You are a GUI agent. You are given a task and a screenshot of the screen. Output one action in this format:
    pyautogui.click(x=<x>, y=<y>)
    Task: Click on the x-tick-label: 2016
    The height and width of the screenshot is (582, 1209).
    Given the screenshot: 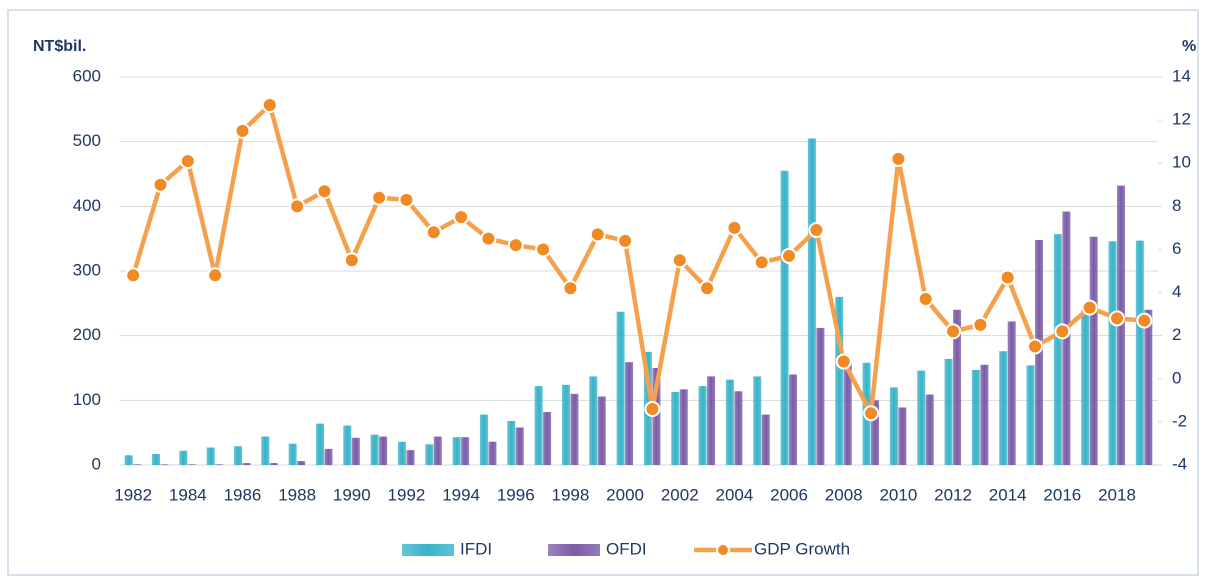 What is the action you would take?
    pyautogui.click(x=1062, y=494)
    